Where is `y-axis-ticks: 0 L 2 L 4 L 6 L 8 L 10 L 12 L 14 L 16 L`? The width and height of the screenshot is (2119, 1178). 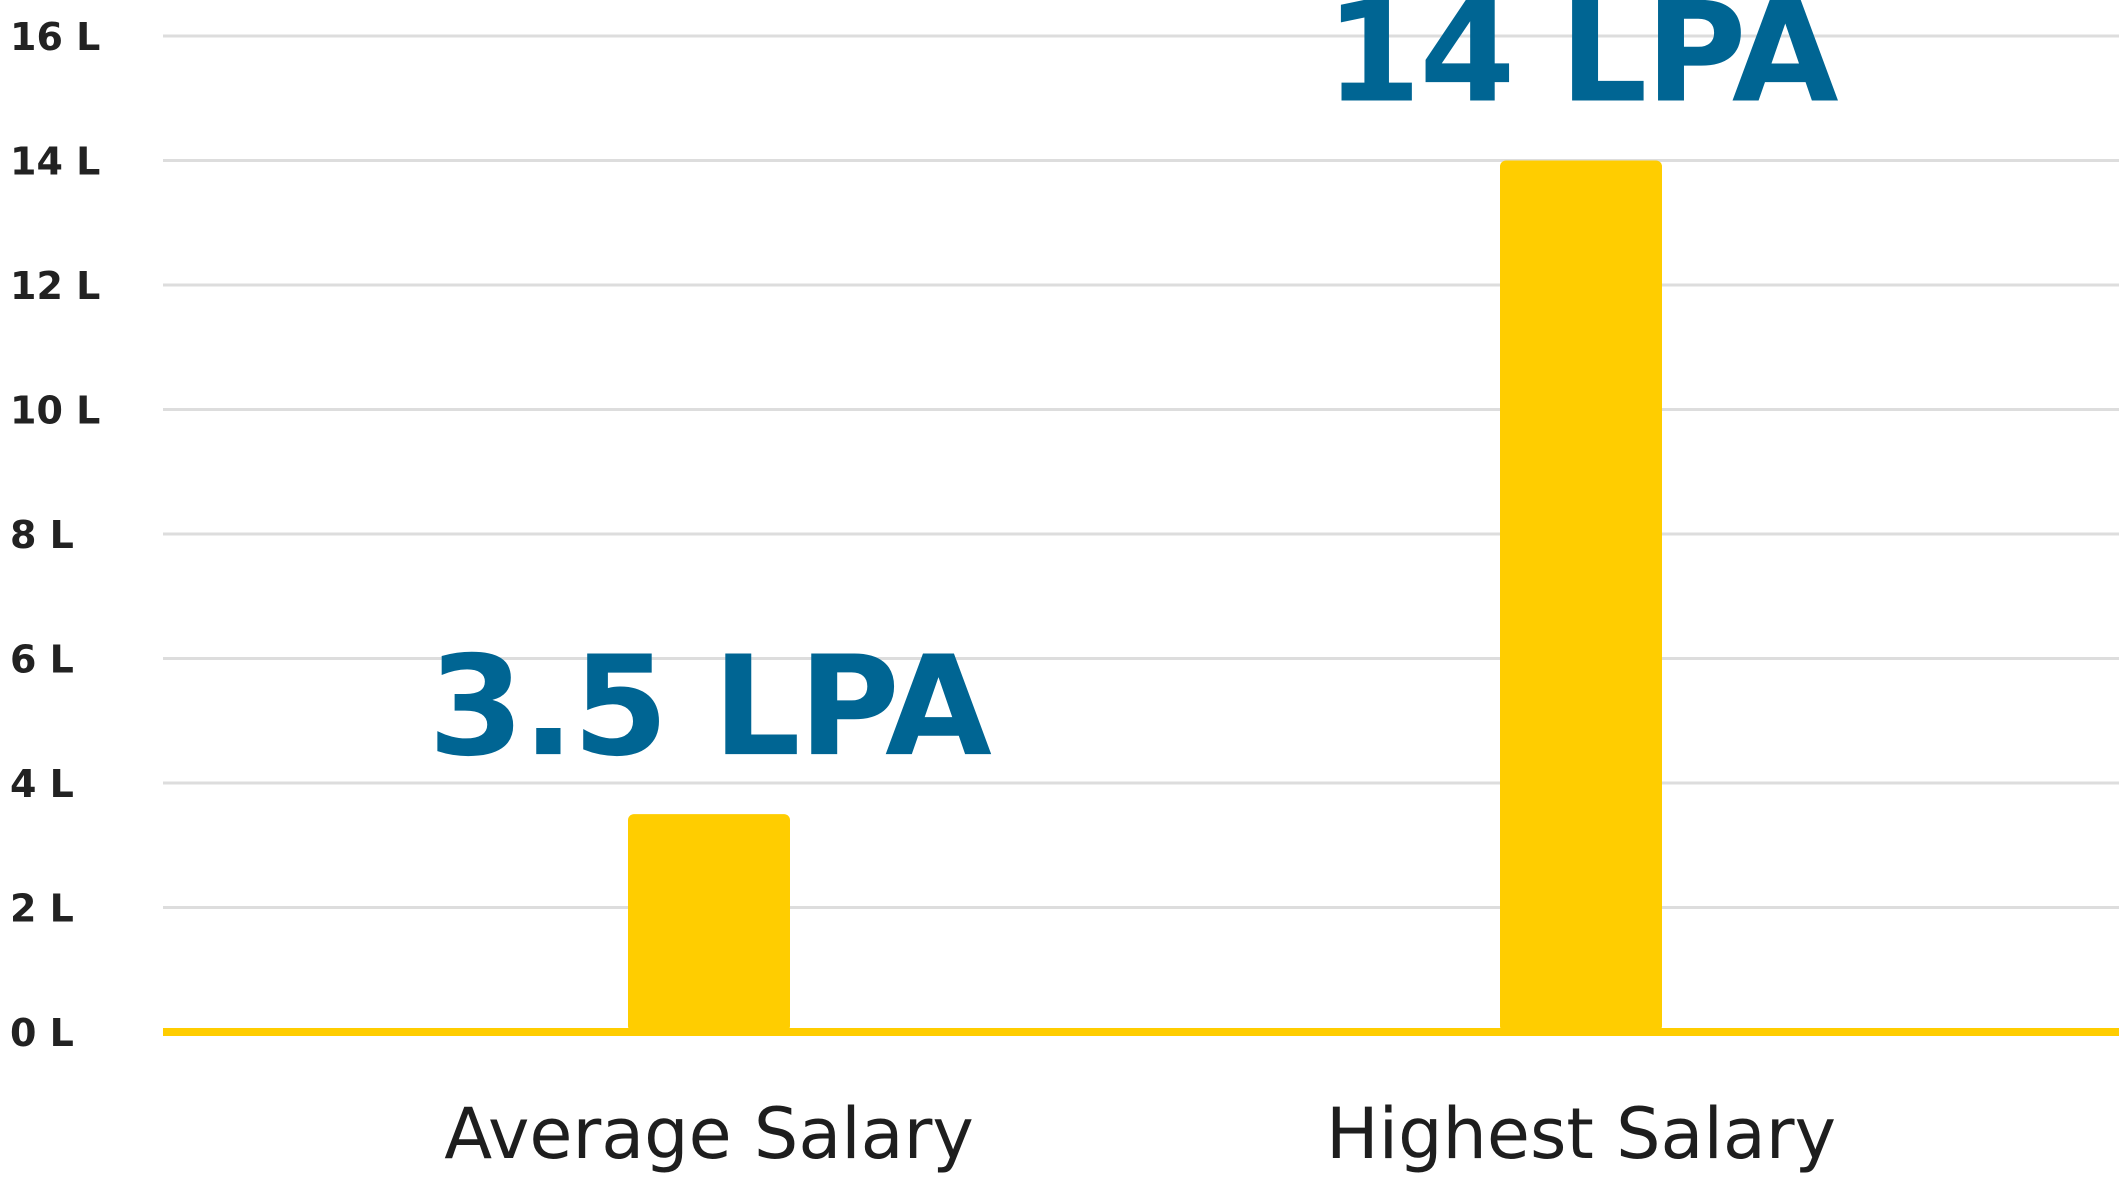
y-axis-ticks: 0 L 2 L 4 L 6 L 8 L 10 L 12 L 14 L 16 L is located at coordinates (55, 535).